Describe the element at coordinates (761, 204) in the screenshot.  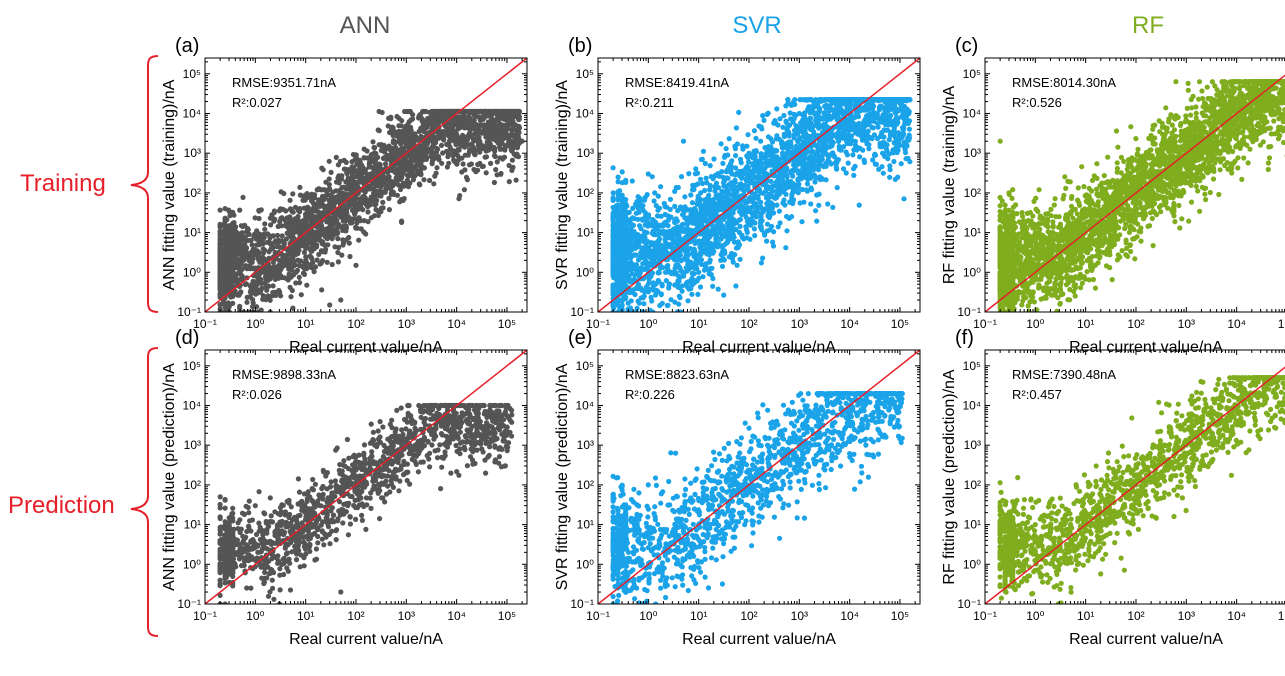
I see `scatter-points` at that location.